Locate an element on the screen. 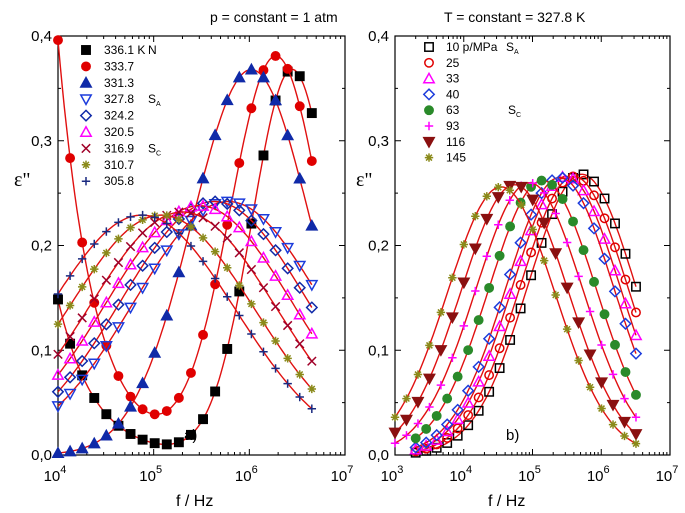  legend-0-symbol is located at coordinates (429, 47).